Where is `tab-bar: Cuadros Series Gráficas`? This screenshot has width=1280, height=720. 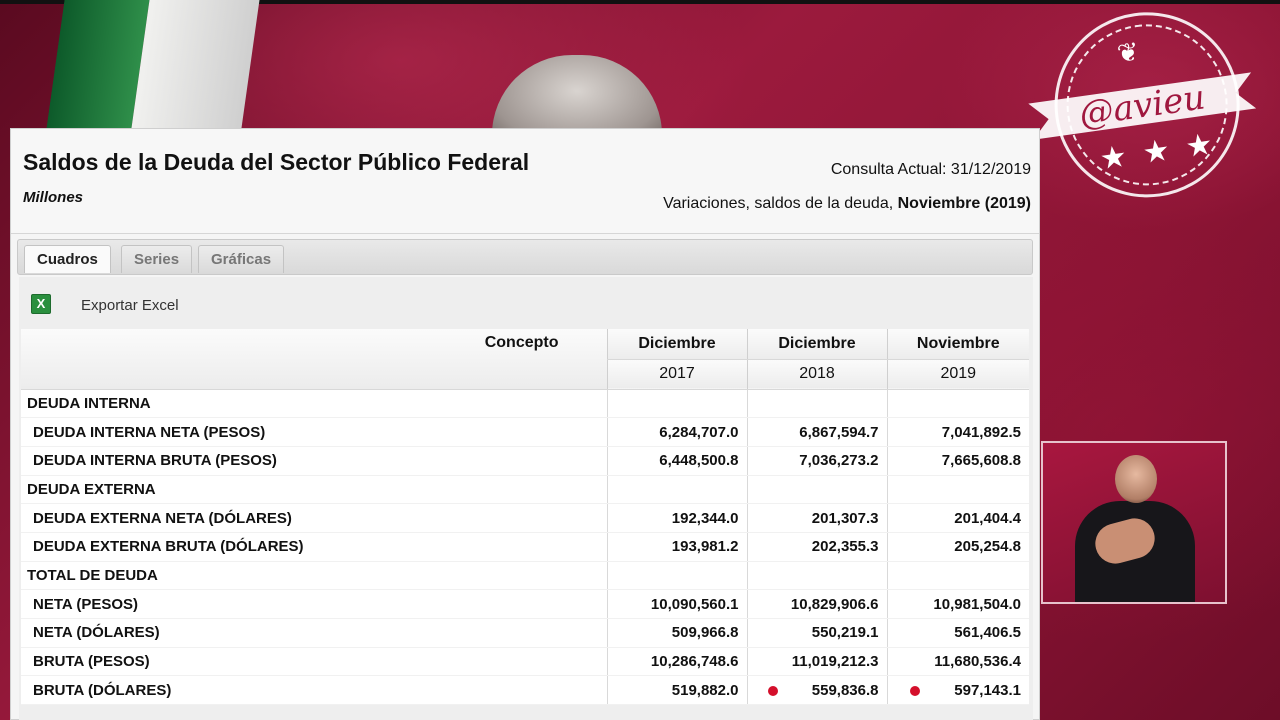 tab-bar: Cuadros Series Gráficas is located at coordinates (525, 257).